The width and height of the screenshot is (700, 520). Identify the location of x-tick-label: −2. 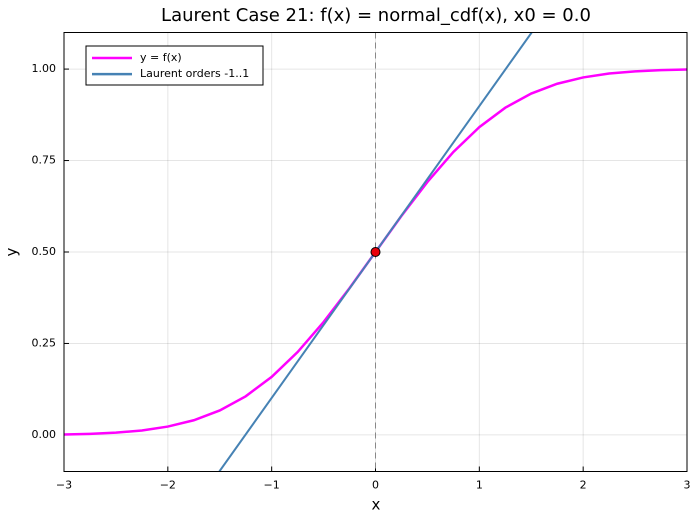
(168, 485).